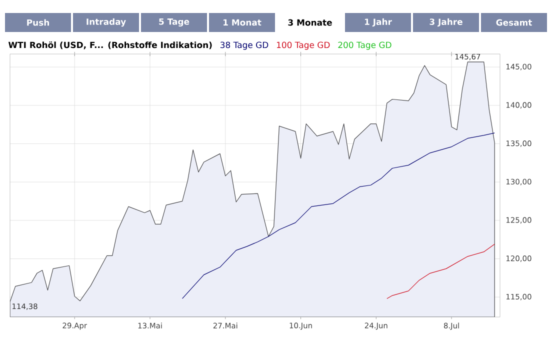 The width and height of the screenshot is (554, 341). I want to click on text: Gesamt, so click(514, 22).